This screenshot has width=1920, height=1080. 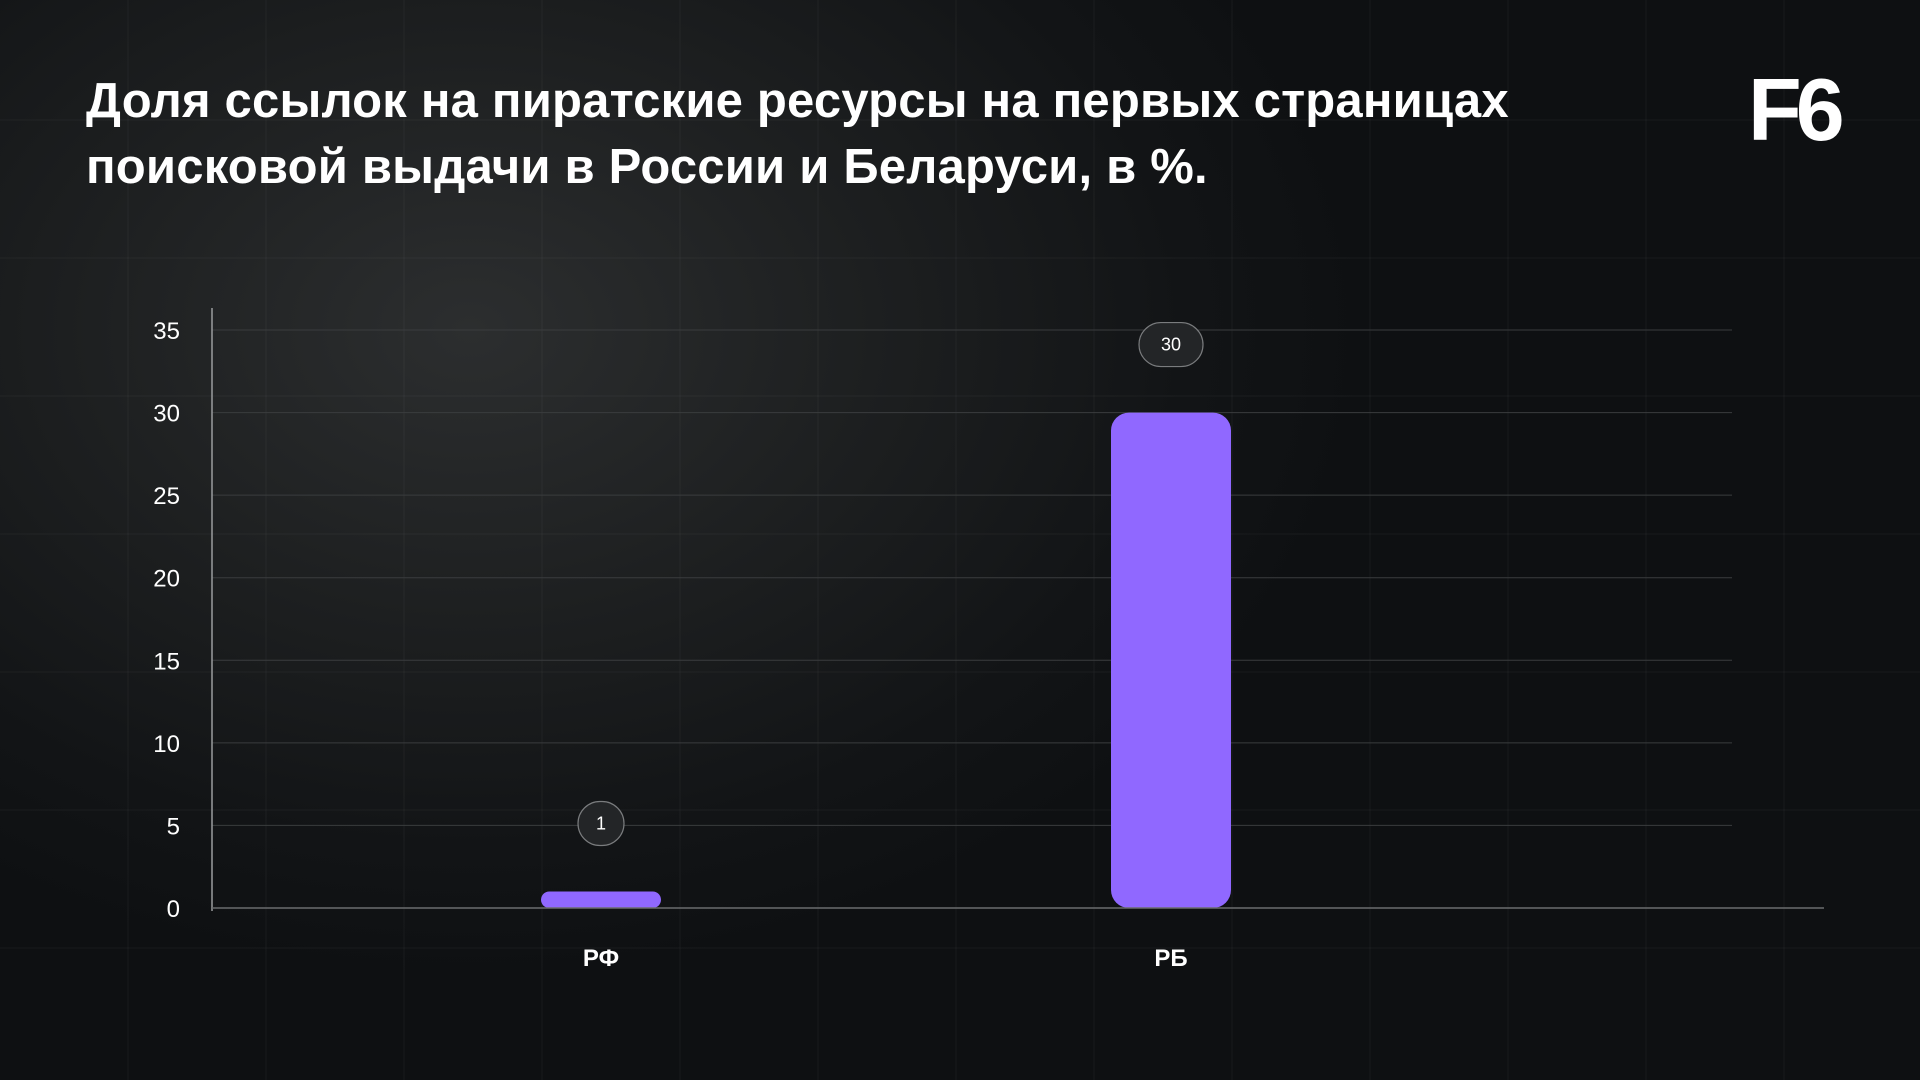 What do you see at coordinates (166, 331) in the screenshot?
I see `y-tick-label: 35` at bounding box center [166, 331].